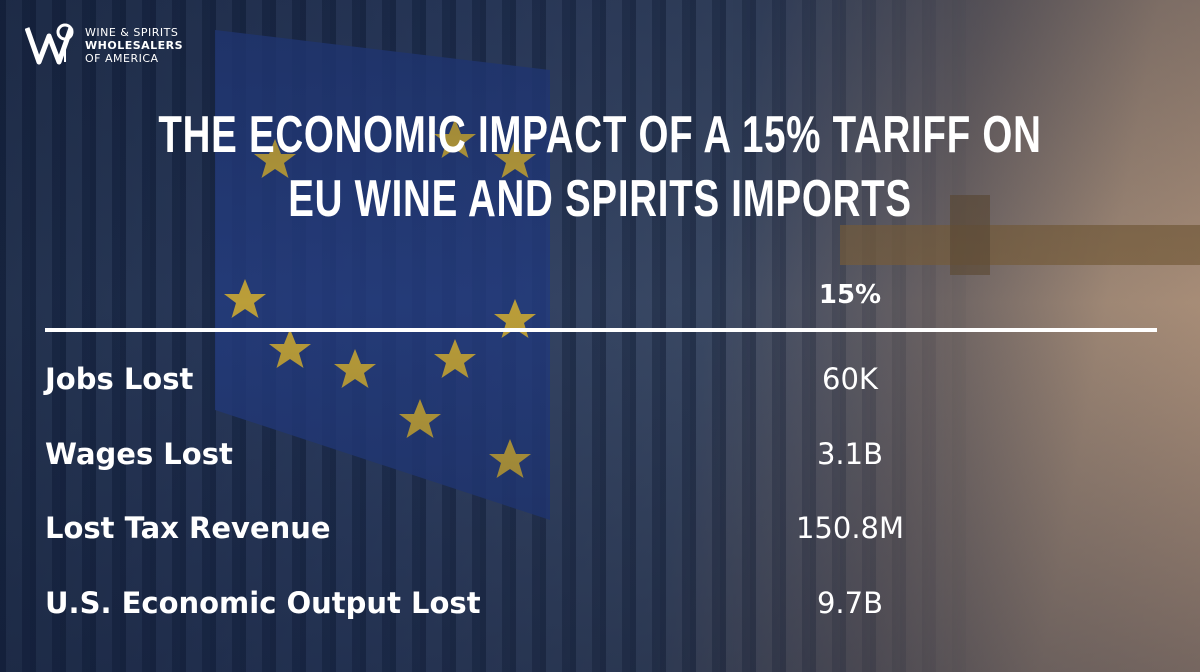  I want to click on logo-line: WHOLESALERS, so click(134, 45).